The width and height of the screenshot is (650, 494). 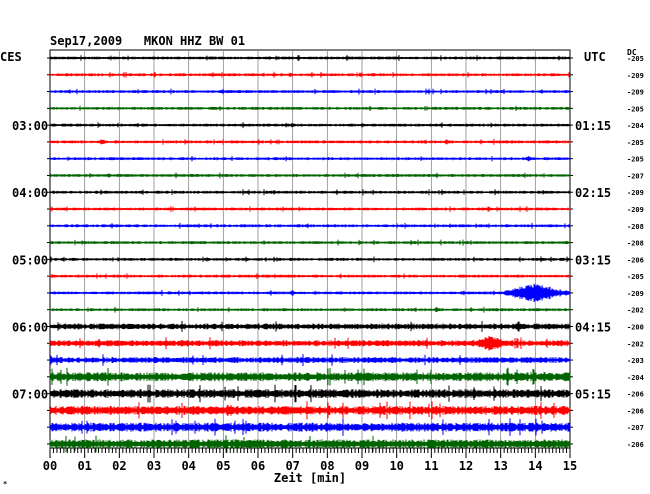 I want to click on dc-value-label: -203, so click(x=635, y=361).